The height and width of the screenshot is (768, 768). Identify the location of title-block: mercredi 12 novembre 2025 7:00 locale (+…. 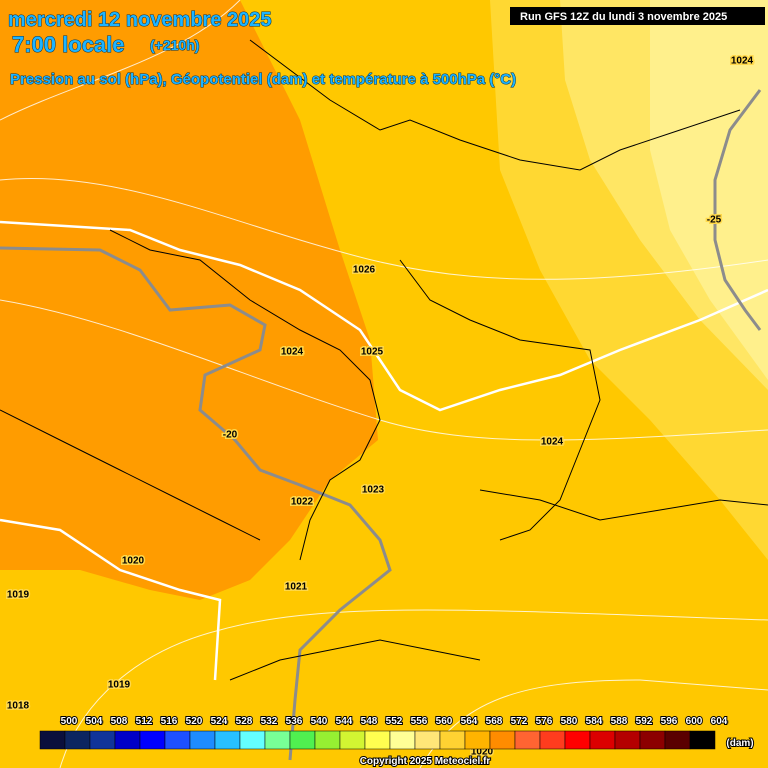
(262, 49).